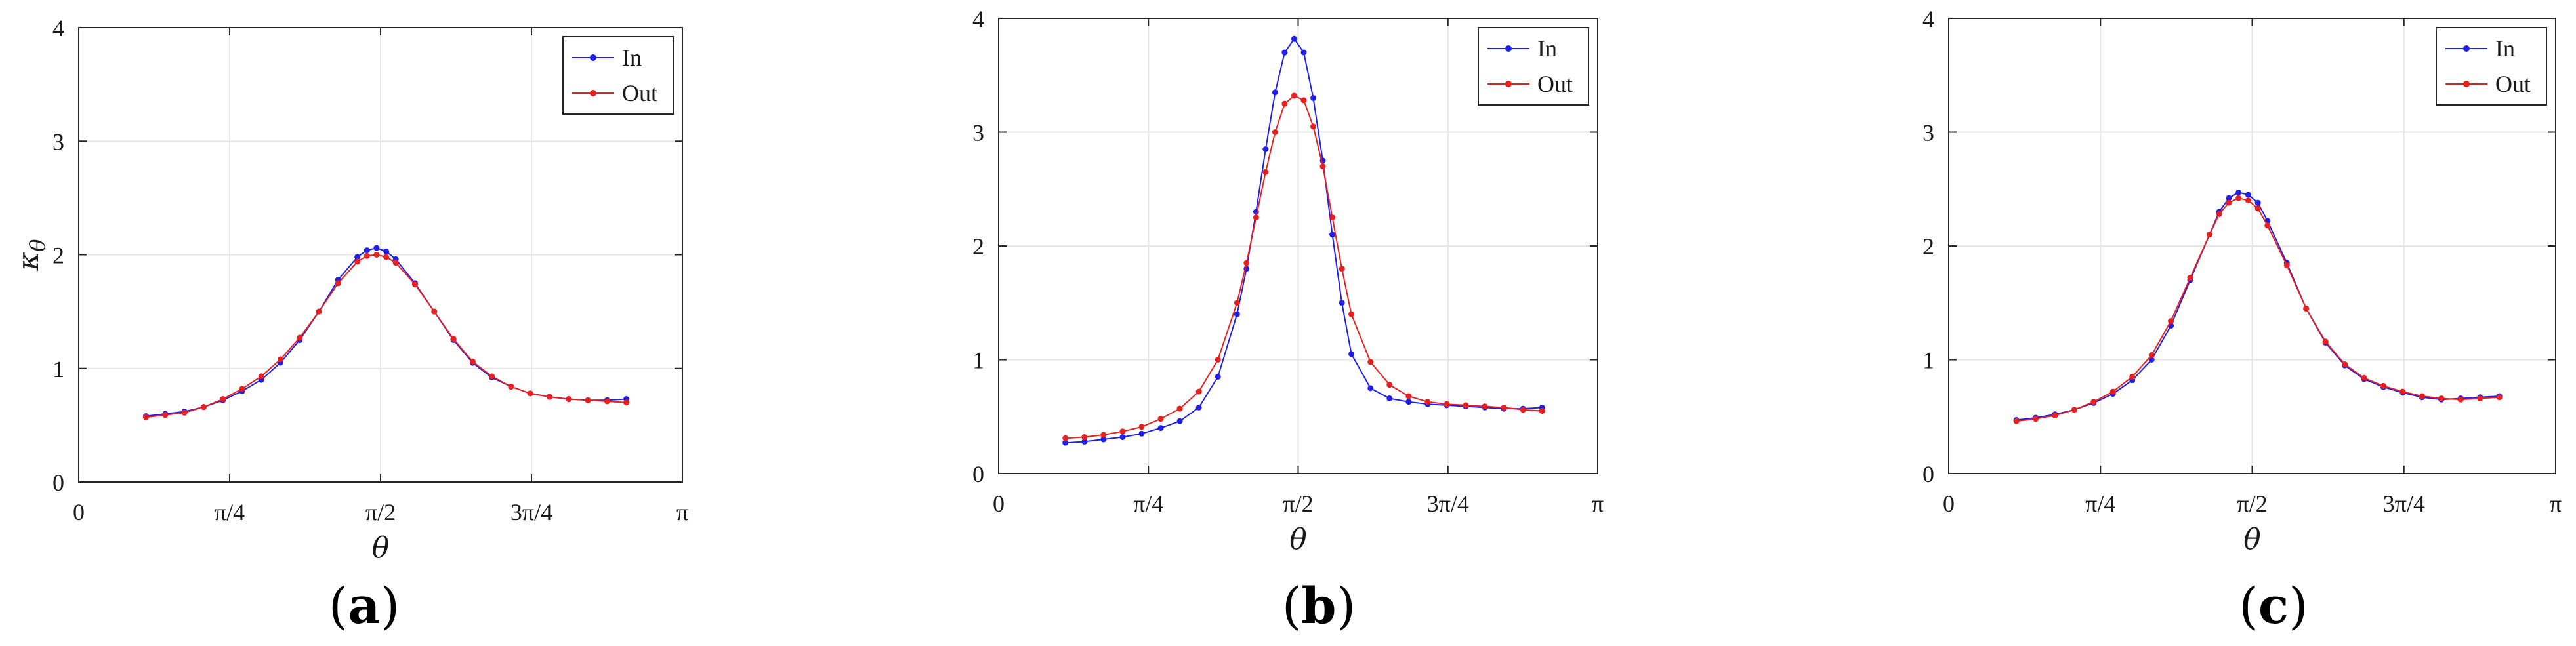  Describe the element at coordinates (1148, 504) in the screenshot. I see `x-tick-label: π/4` at that location.